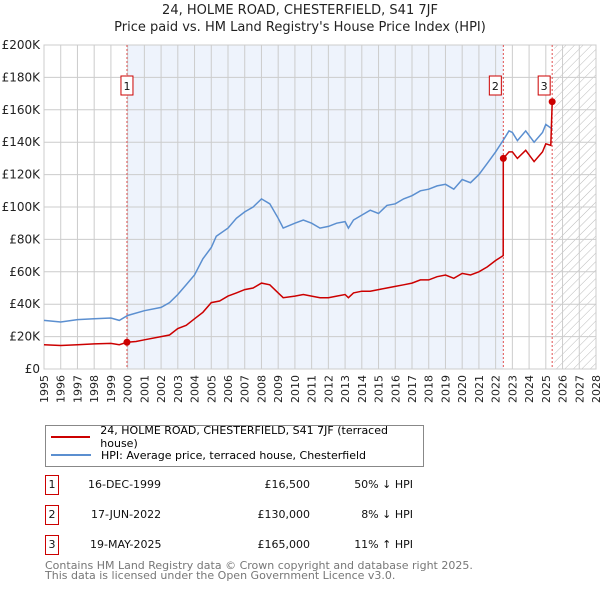  Describe the element at coordinates (44, 389) in the screenshot. I see `x-tick-label: 1995` at that location.